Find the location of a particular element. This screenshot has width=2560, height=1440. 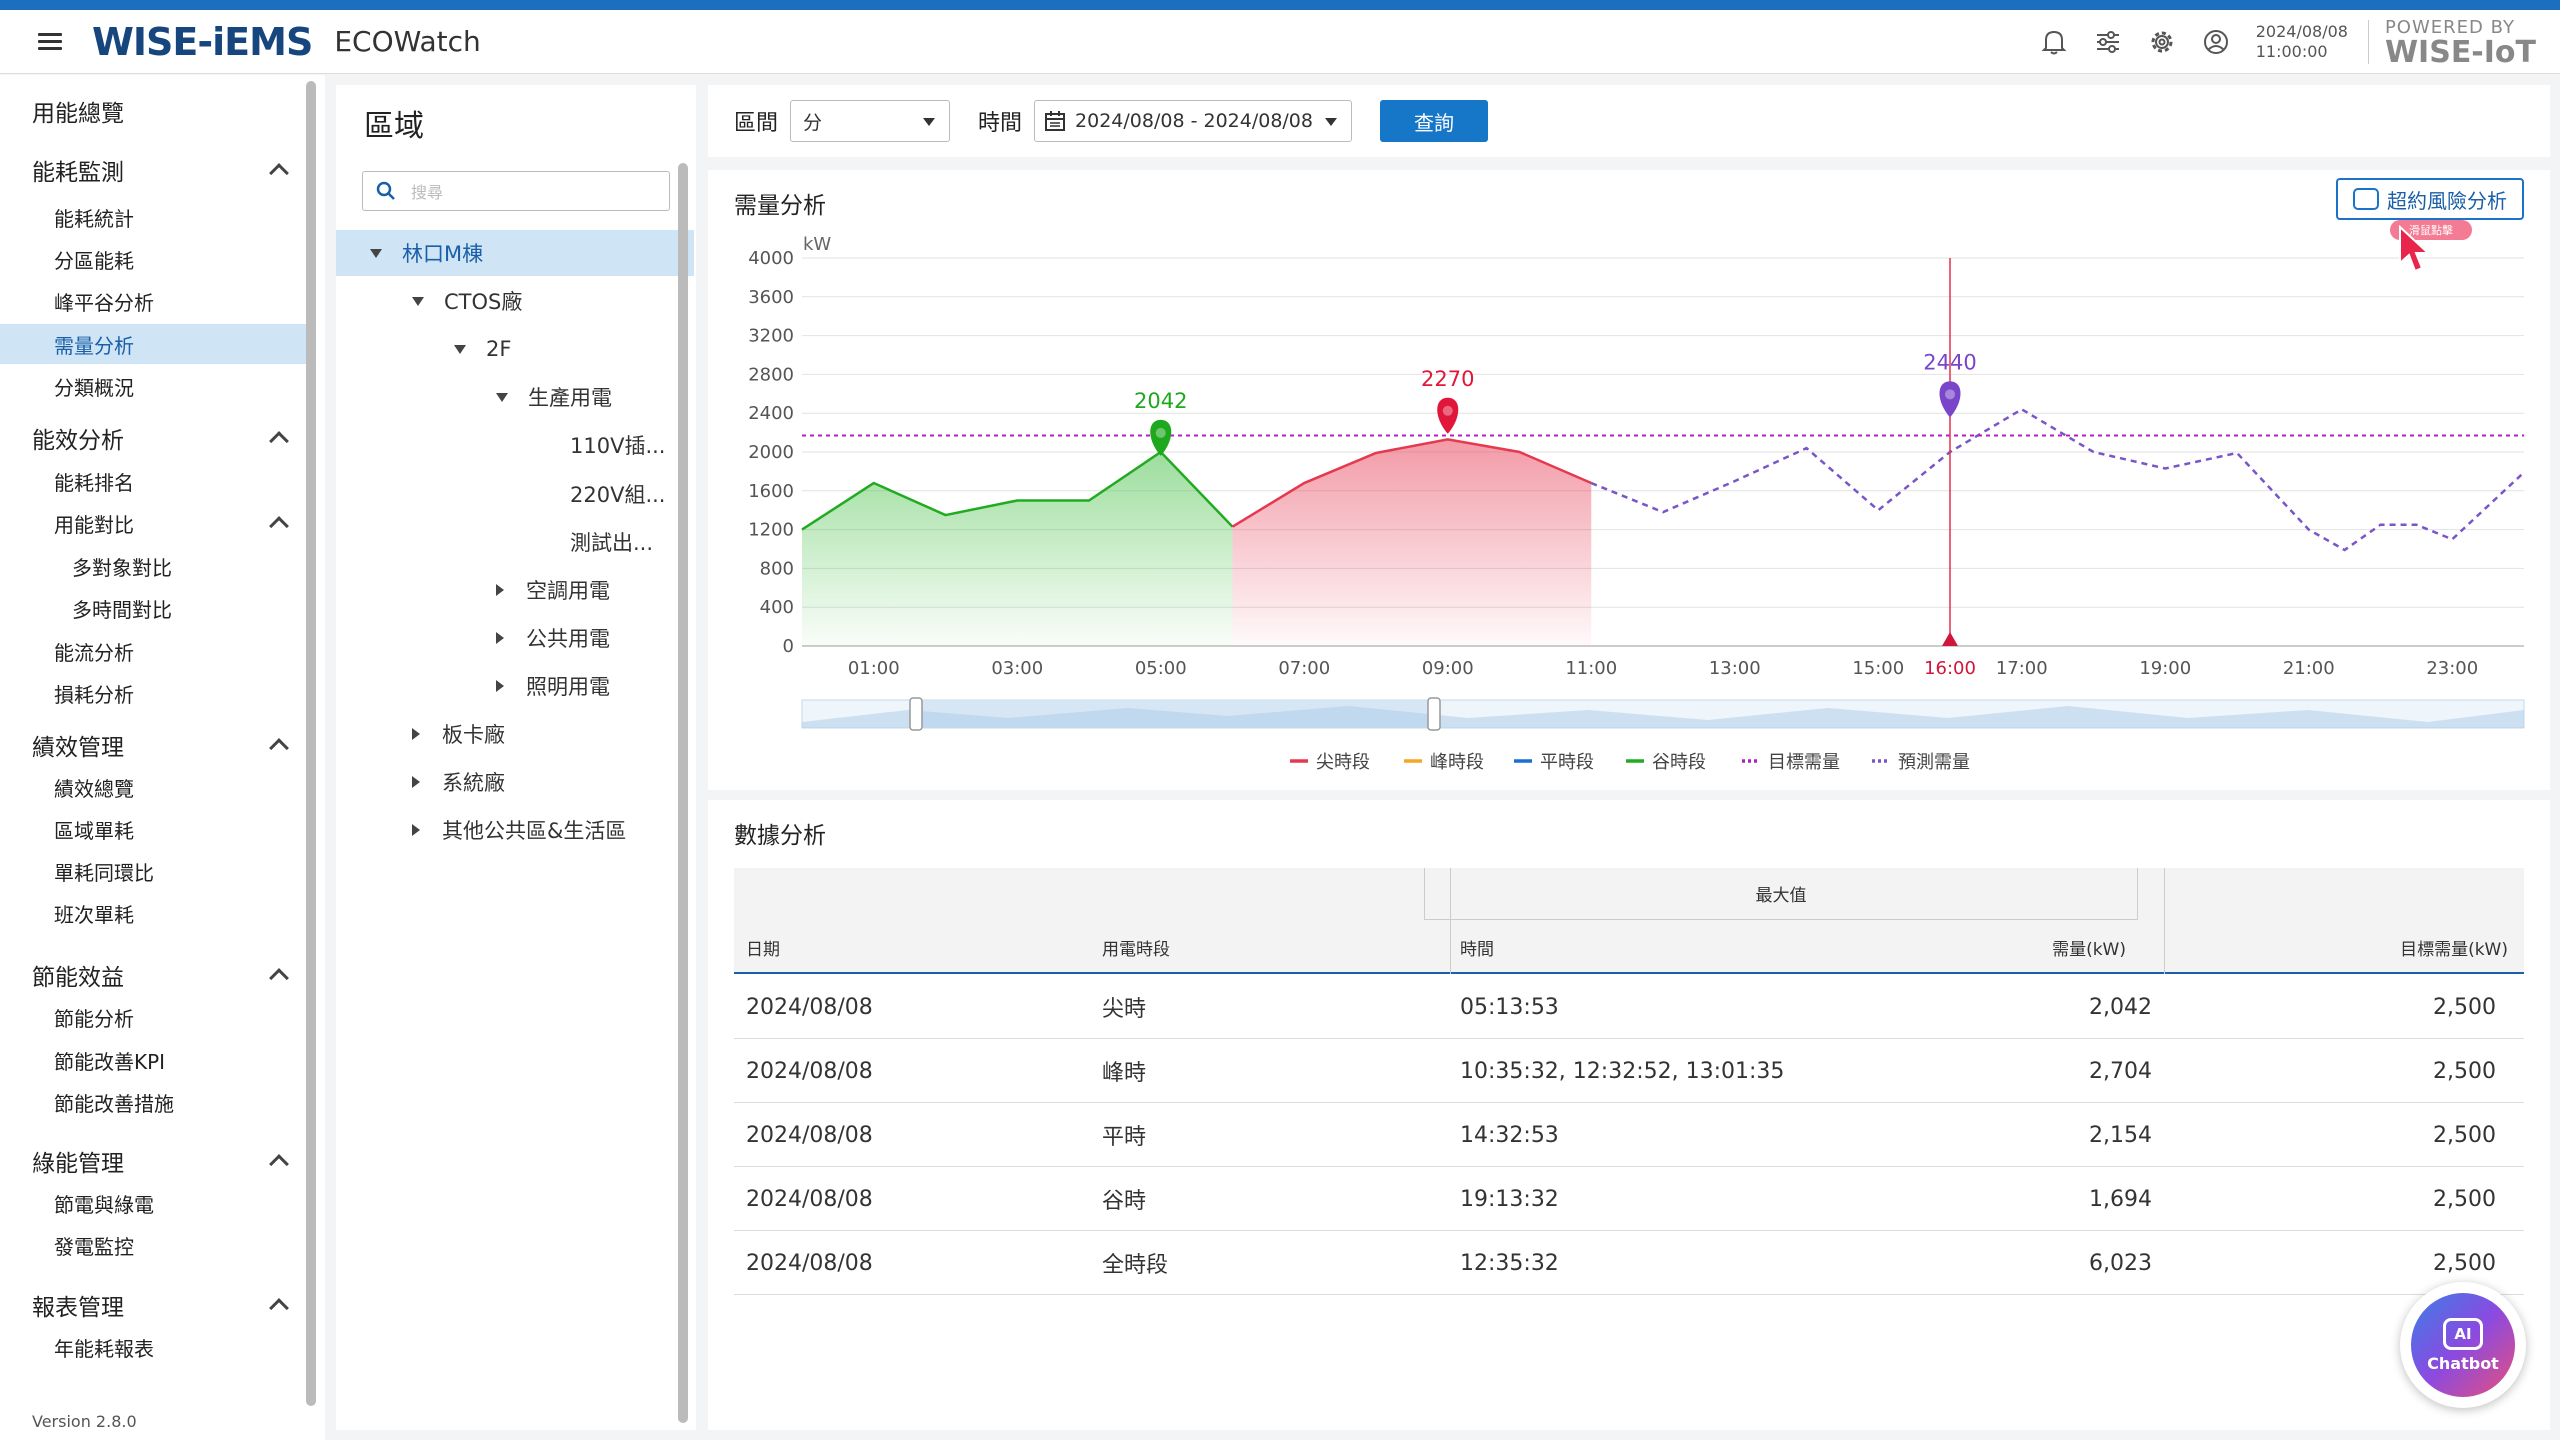

sidebar-item: 節能改善KPI is located at coordinates (155, 1060).